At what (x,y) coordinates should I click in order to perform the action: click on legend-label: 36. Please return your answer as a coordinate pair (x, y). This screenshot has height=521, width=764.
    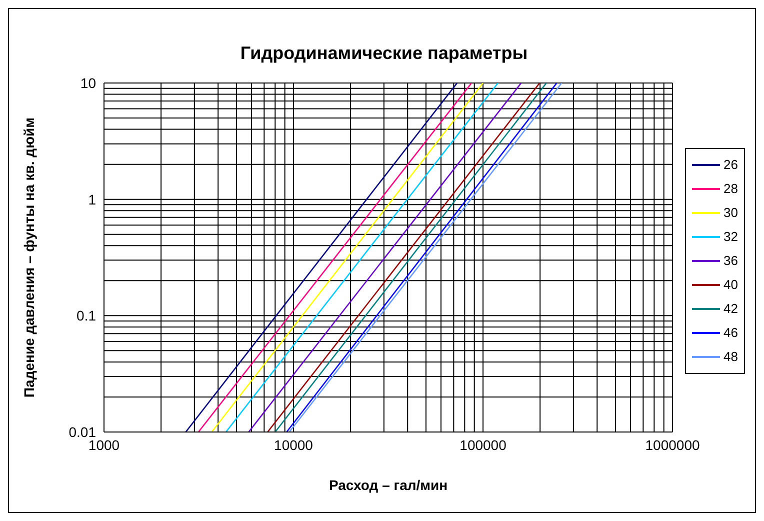
    Looking at the image, I should click on (731, 260).